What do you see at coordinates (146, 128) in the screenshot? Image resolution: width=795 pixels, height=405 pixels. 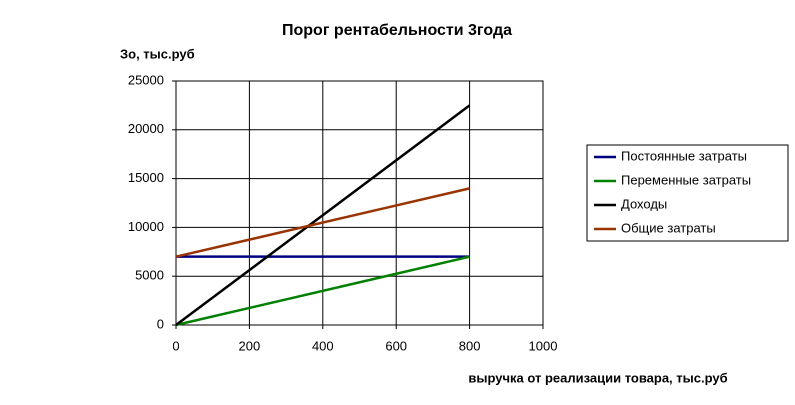 I see `y-tick-label: 20000` at bounding box center [146, 128].